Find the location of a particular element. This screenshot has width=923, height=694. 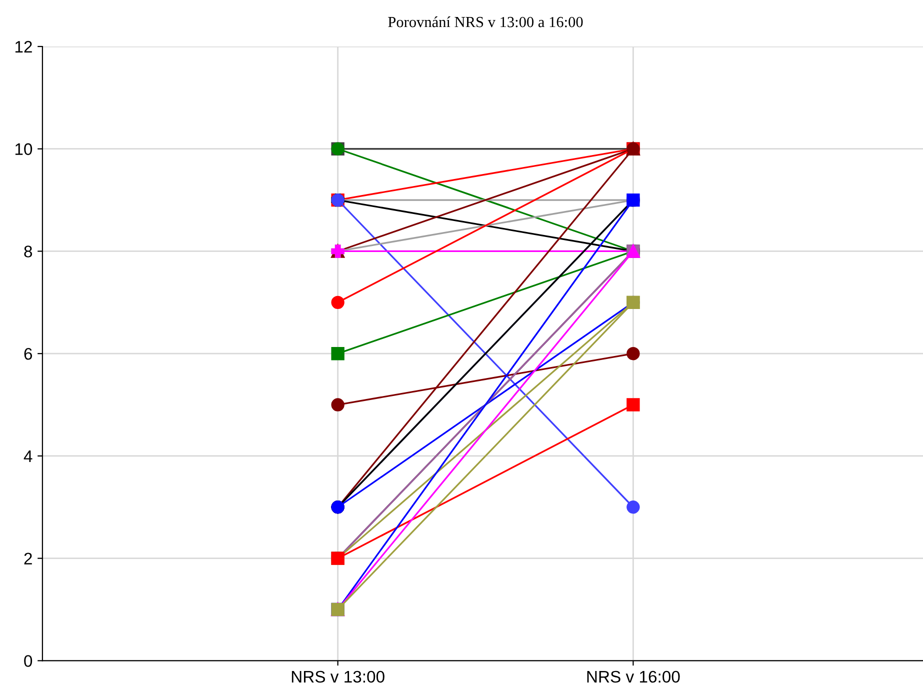

x-tick-label: NRS v 16:00 is located at coordinates (633, 676).